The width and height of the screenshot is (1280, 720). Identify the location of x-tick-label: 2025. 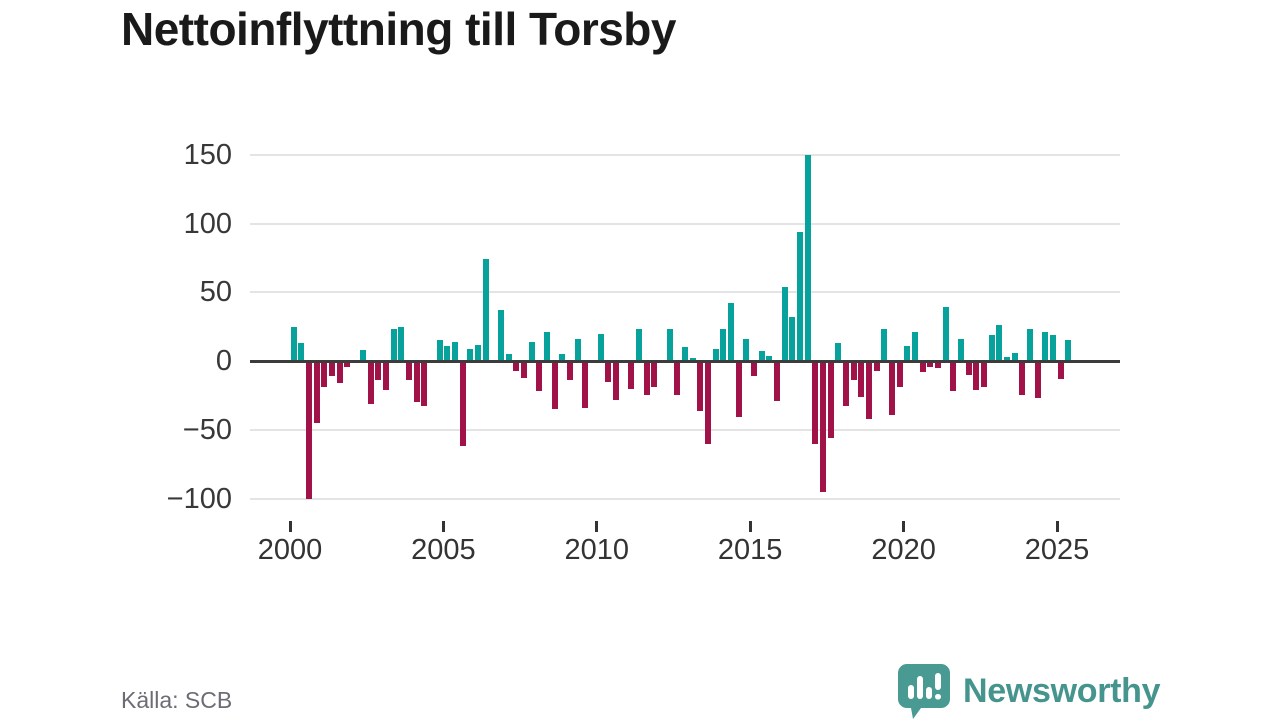
(1057, 550).